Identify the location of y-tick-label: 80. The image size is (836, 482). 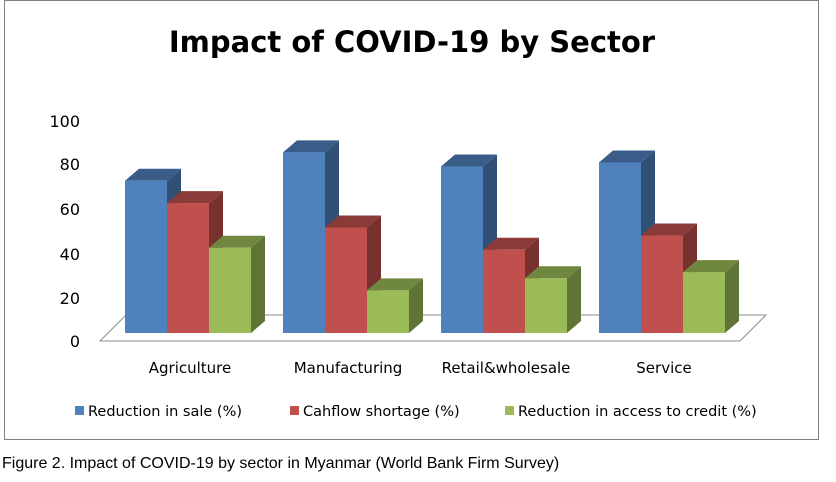
(70, 164).